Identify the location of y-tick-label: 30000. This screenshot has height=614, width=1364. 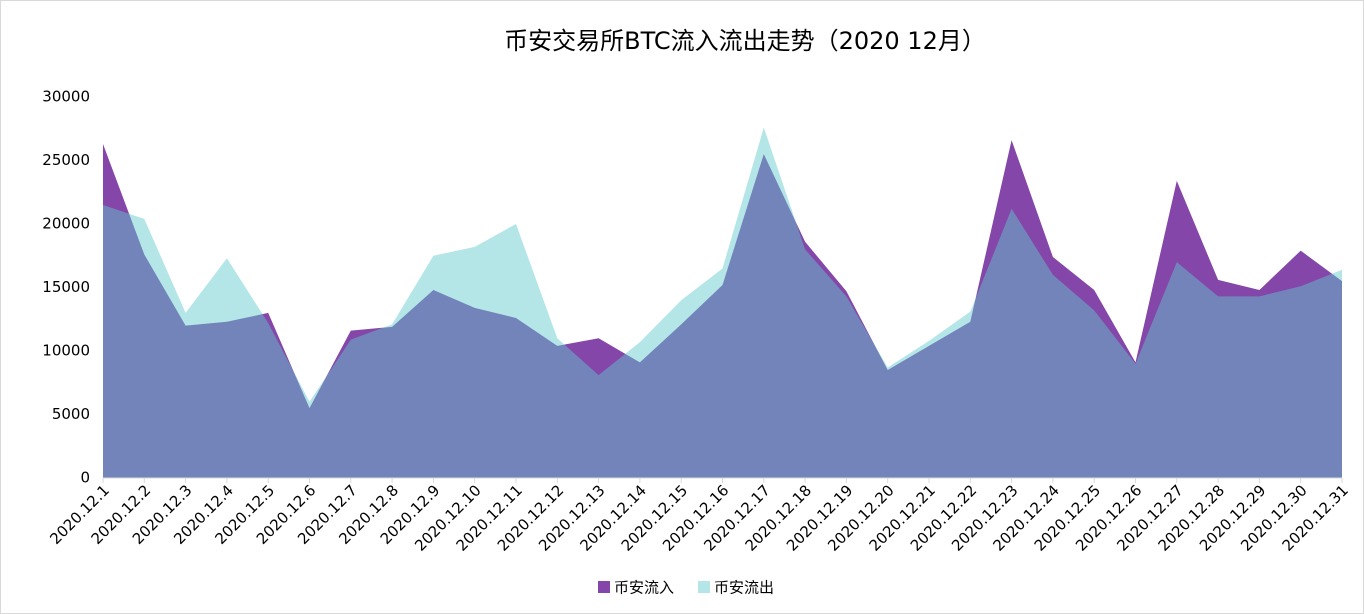
(66, 97).